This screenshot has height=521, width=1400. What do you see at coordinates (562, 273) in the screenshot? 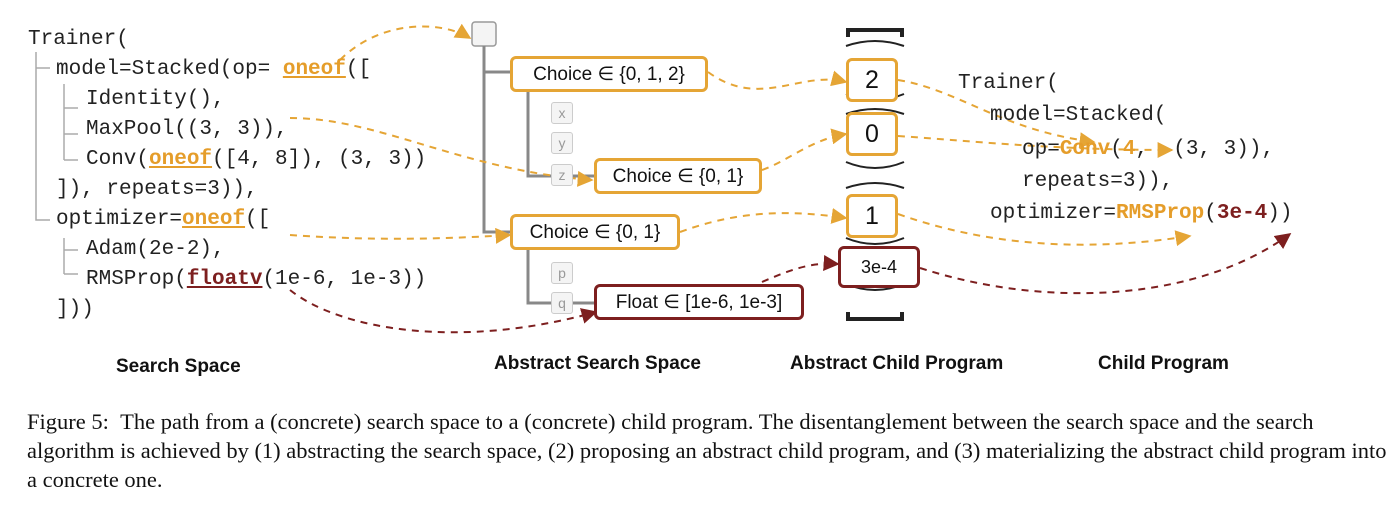
I see `leaf-p: p` at bounding box center [562, 273].